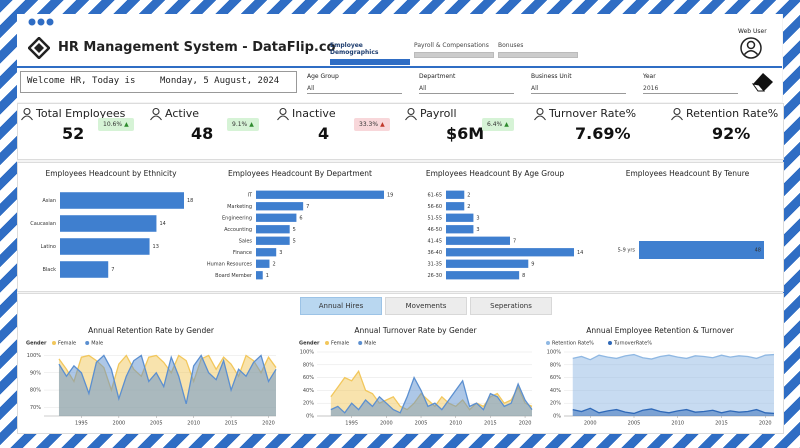  Describe the element at coordinates (751, 48) in the screenshot. I see `user-icon` at that location.